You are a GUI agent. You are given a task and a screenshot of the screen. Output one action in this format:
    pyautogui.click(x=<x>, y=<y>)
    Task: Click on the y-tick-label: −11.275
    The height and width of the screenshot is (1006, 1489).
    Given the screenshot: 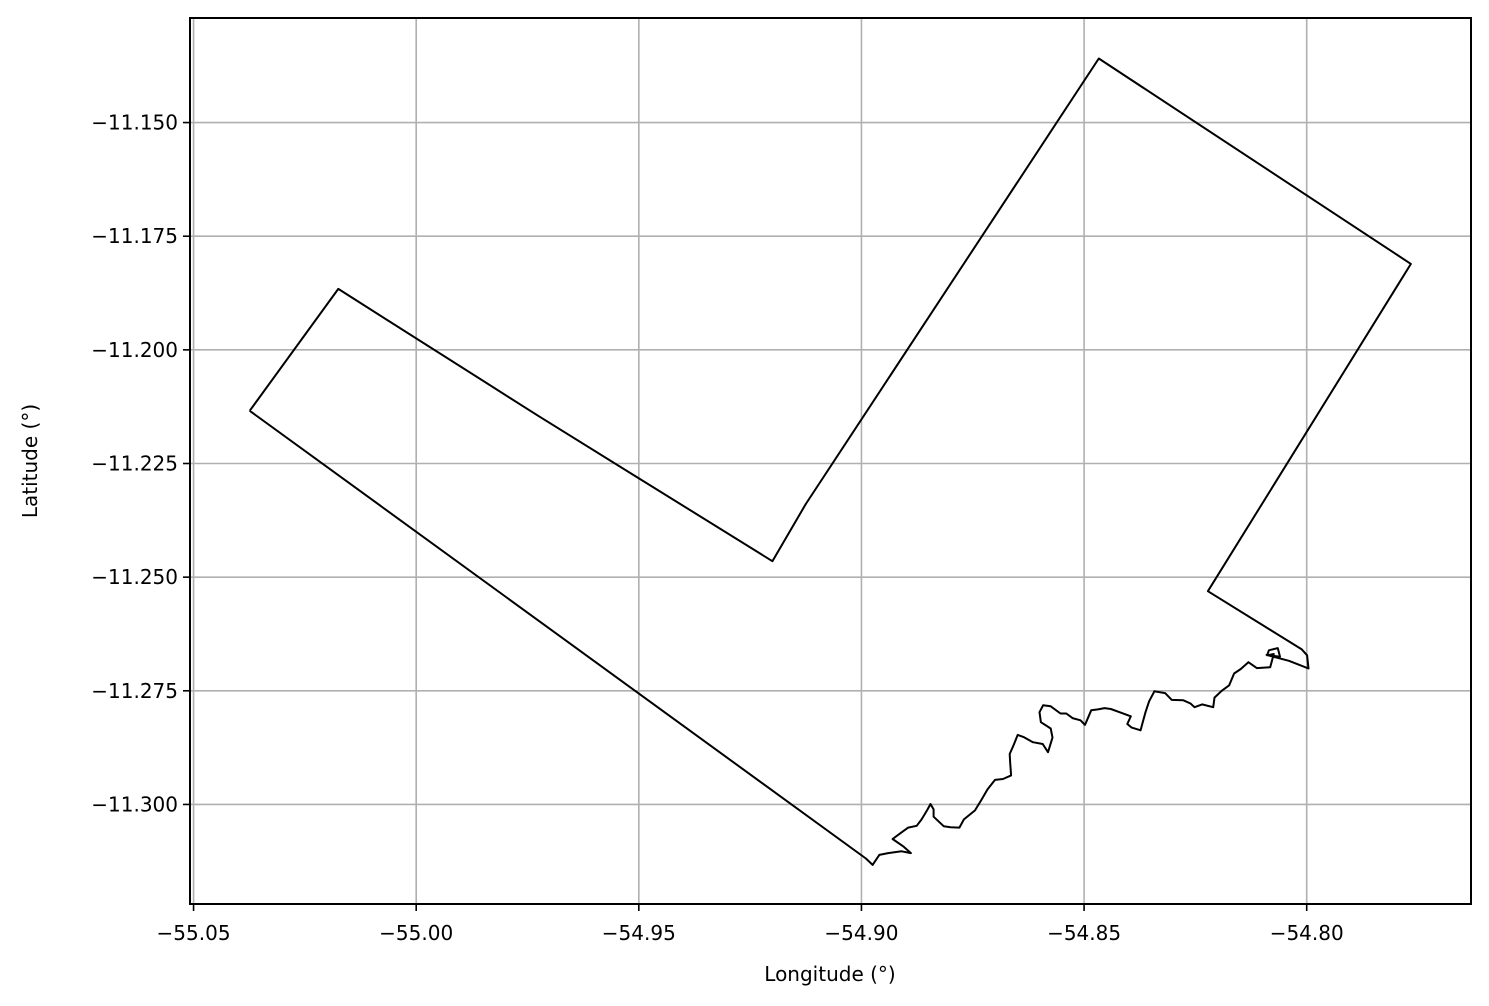 What is the action you would take?
    pyautogui.click(x=134, y=691)
    